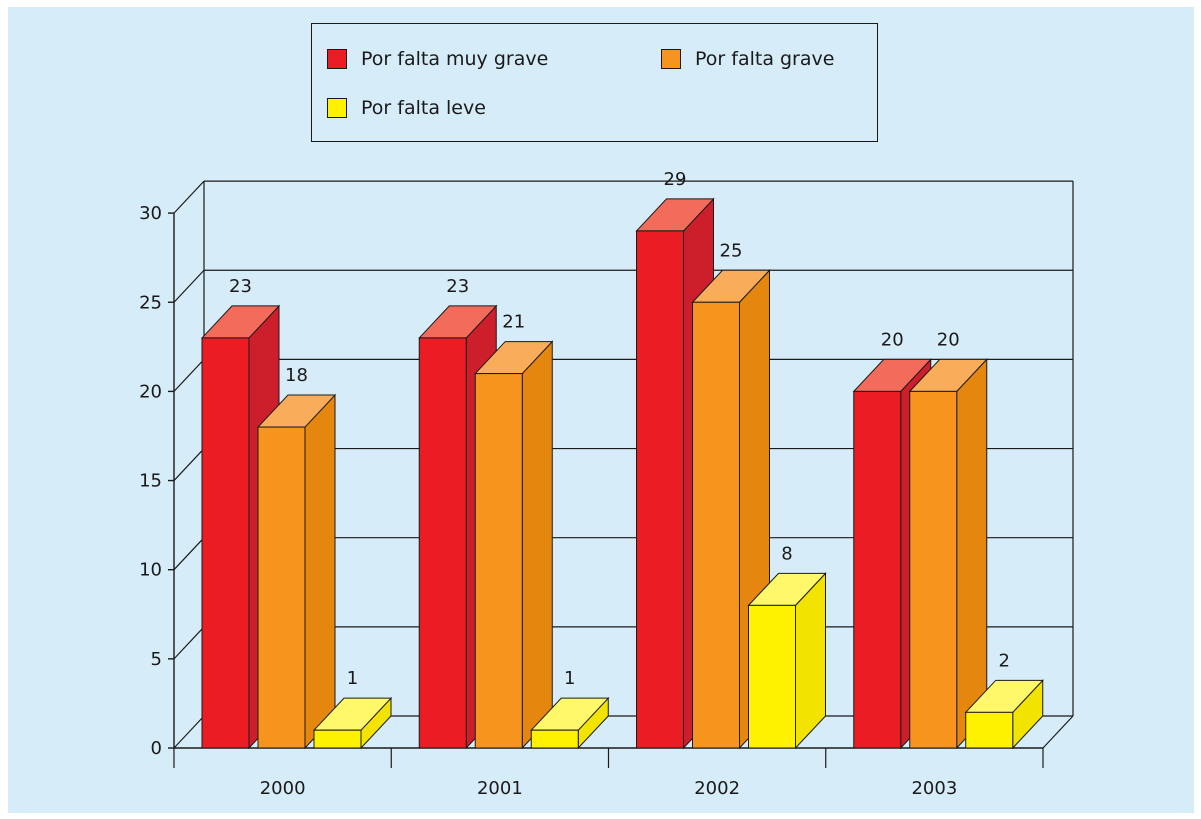  What do you see at coordinates (671, 59) in the screenshot?
I see `legend-swatch-orange` at bounding box center [671, 59].